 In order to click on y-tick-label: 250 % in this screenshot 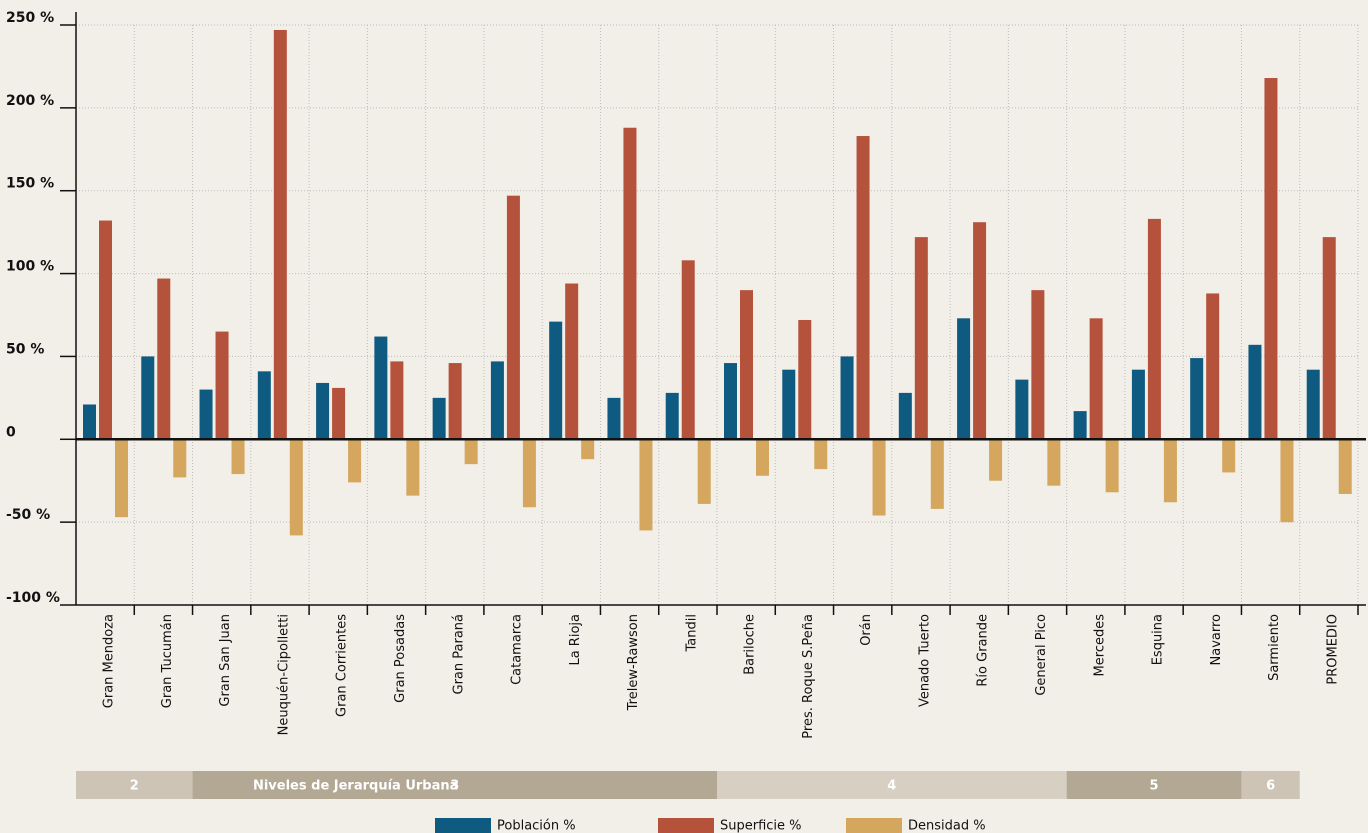, I will do `click(30, 18)`.